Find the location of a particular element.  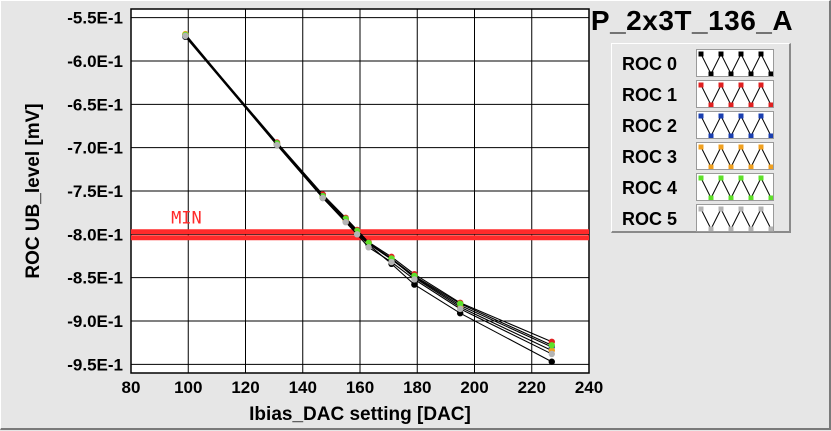

x-tick-label: 200 is located at coordinates (474, 387).